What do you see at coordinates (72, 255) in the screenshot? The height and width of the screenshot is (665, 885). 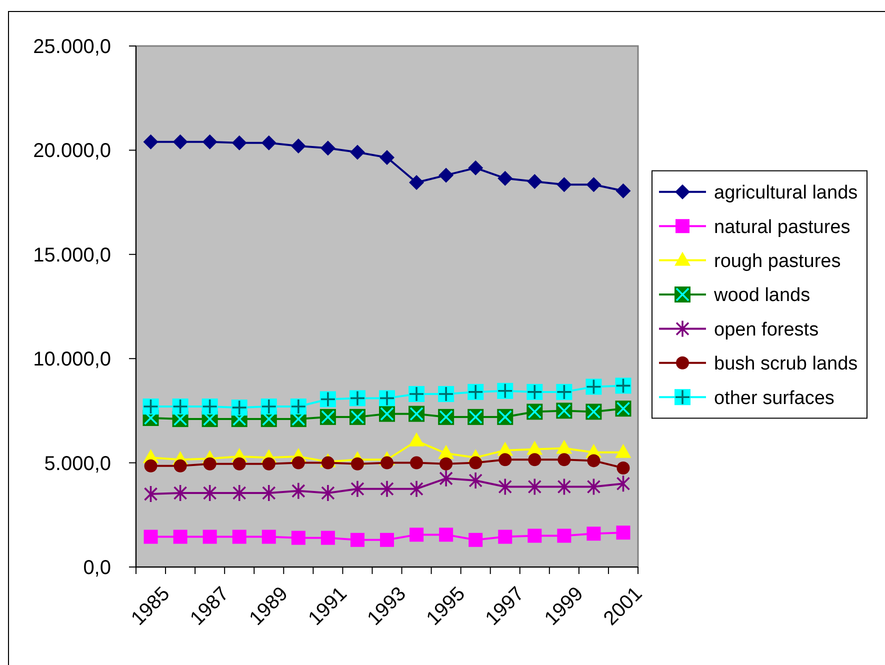 I see `y-tick-label: 15.000,0` at bounding box center [72, 255].